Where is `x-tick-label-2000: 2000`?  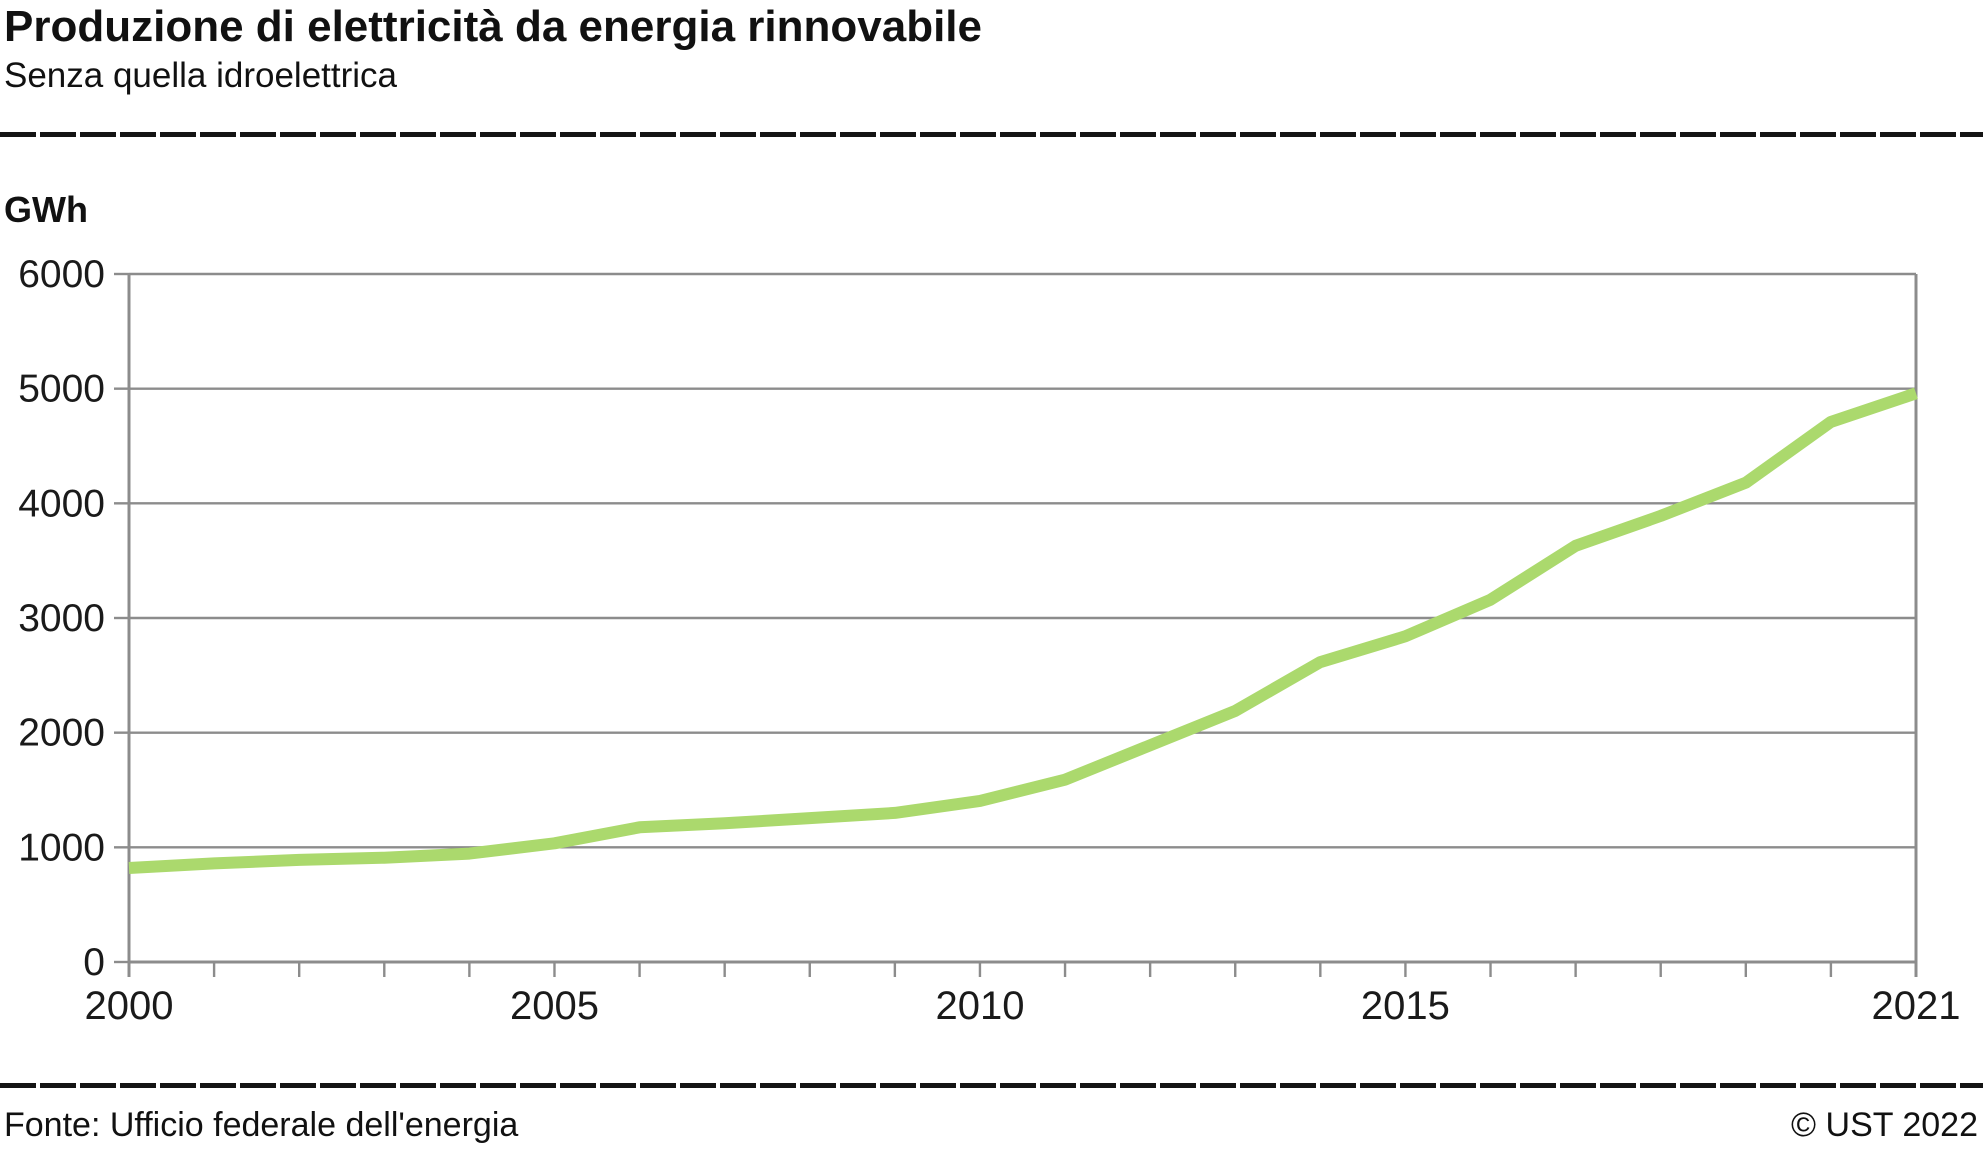 x-tick-label-2000: 2000 is located at coordinates (129, 1006).